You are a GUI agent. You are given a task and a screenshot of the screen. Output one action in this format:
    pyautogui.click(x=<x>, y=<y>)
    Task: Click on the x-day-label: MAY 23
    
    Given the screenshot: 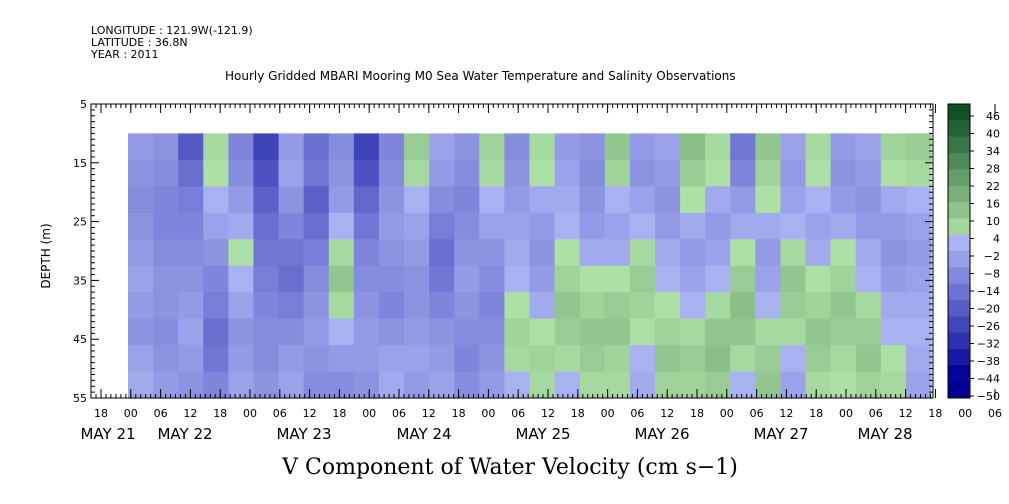 What is the action you would take?
    pyautogui.click(x=303, y=434)
    